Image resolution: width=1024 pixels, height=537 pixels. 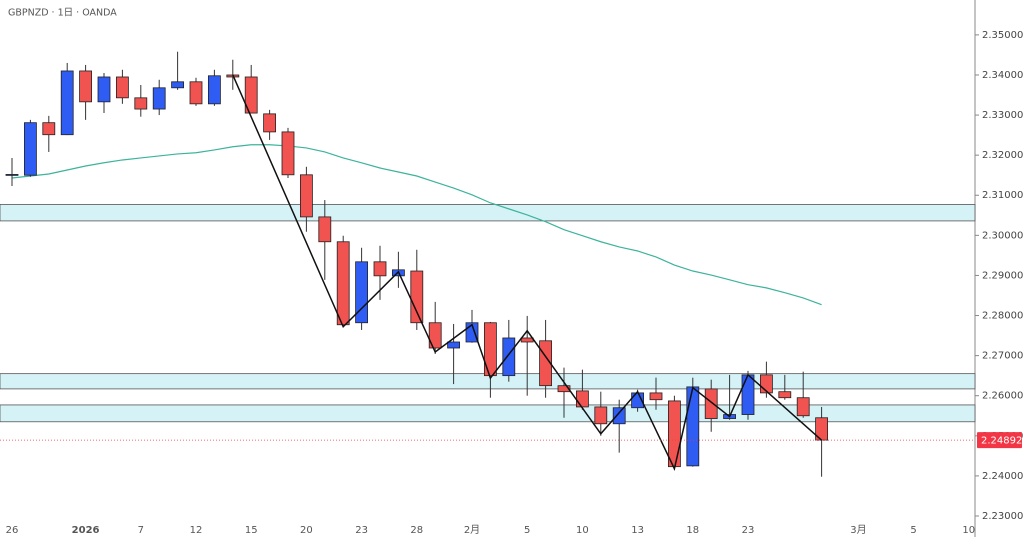 What do you see at coordinates (251, 530) in the screenshot?
I see `x-tick-label: 15` at bounding box center [251, 530].